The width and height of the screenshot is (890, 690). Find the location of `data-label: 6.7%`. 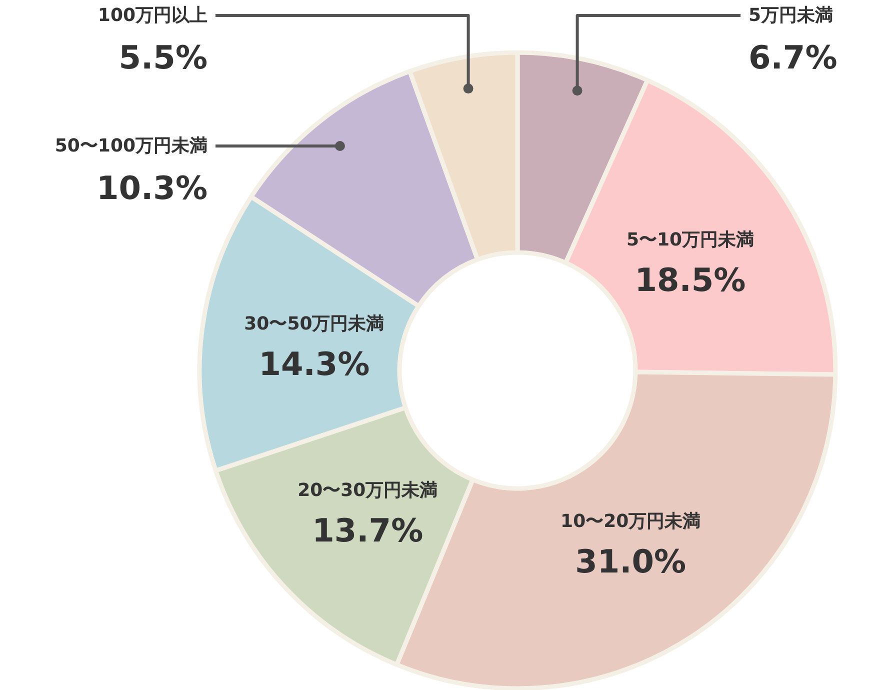

data-label: 6.7% is located at coordinates (793, 57).